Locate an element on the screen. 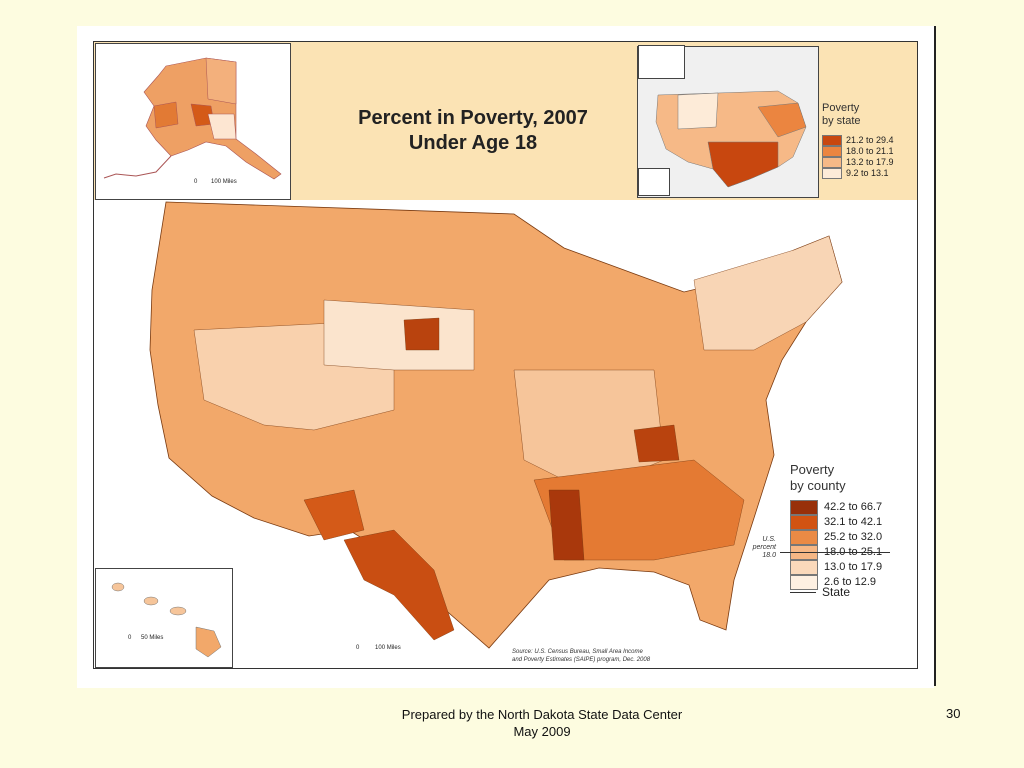 Image resolution: width=1024 pixels, height=768 pixels. state-legend-label: 9.2 to 13.1 is located at coordinates (867, 173).